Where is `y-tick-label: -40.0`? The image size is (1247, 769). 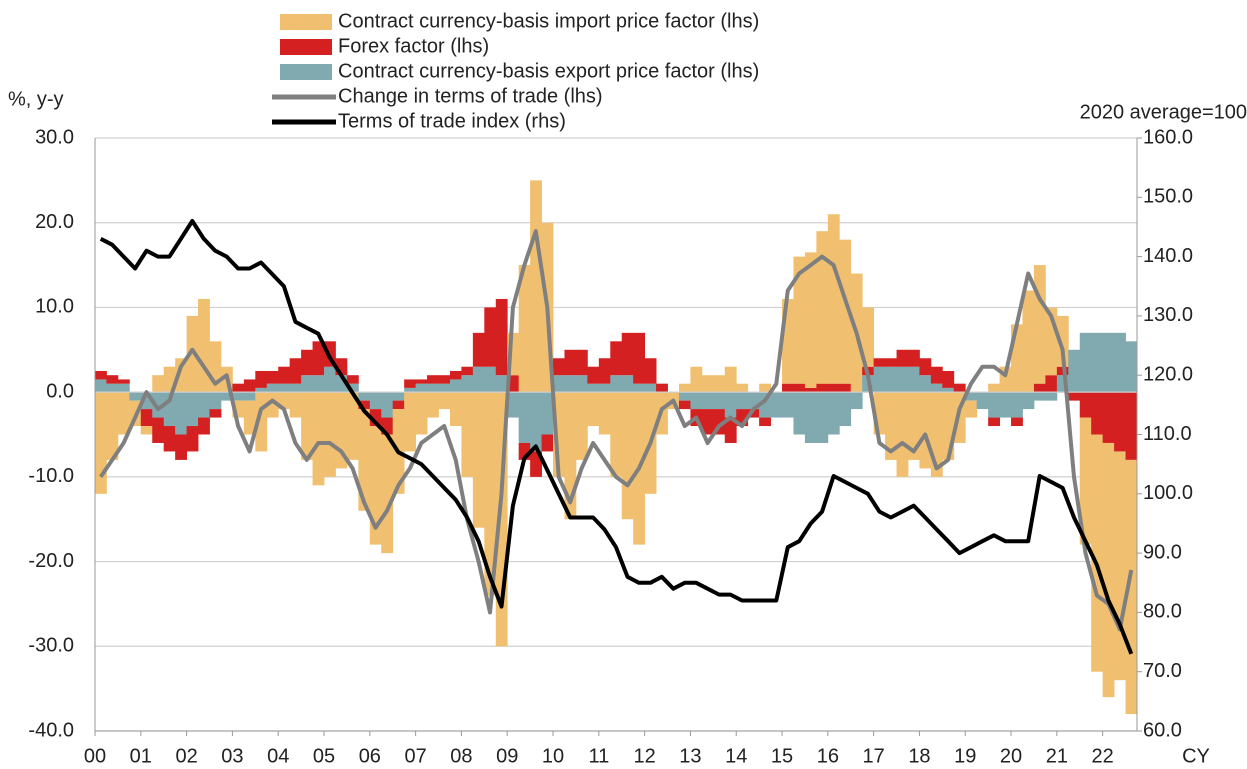
y-tick-label: -40.0 is located at coordinates (51, 730).